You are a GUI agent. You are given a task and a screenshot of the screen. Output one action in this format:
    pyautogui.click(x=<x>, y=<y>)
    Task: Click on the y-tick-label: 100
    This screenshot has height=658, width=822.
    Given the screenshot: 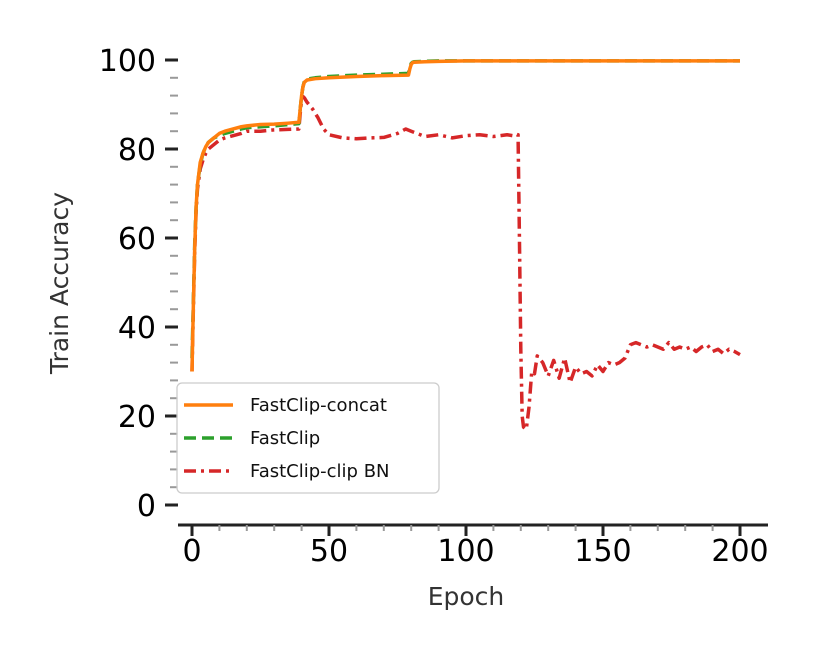 What is the action you would take?
    pyautogui.click(x=127, y=61)
    